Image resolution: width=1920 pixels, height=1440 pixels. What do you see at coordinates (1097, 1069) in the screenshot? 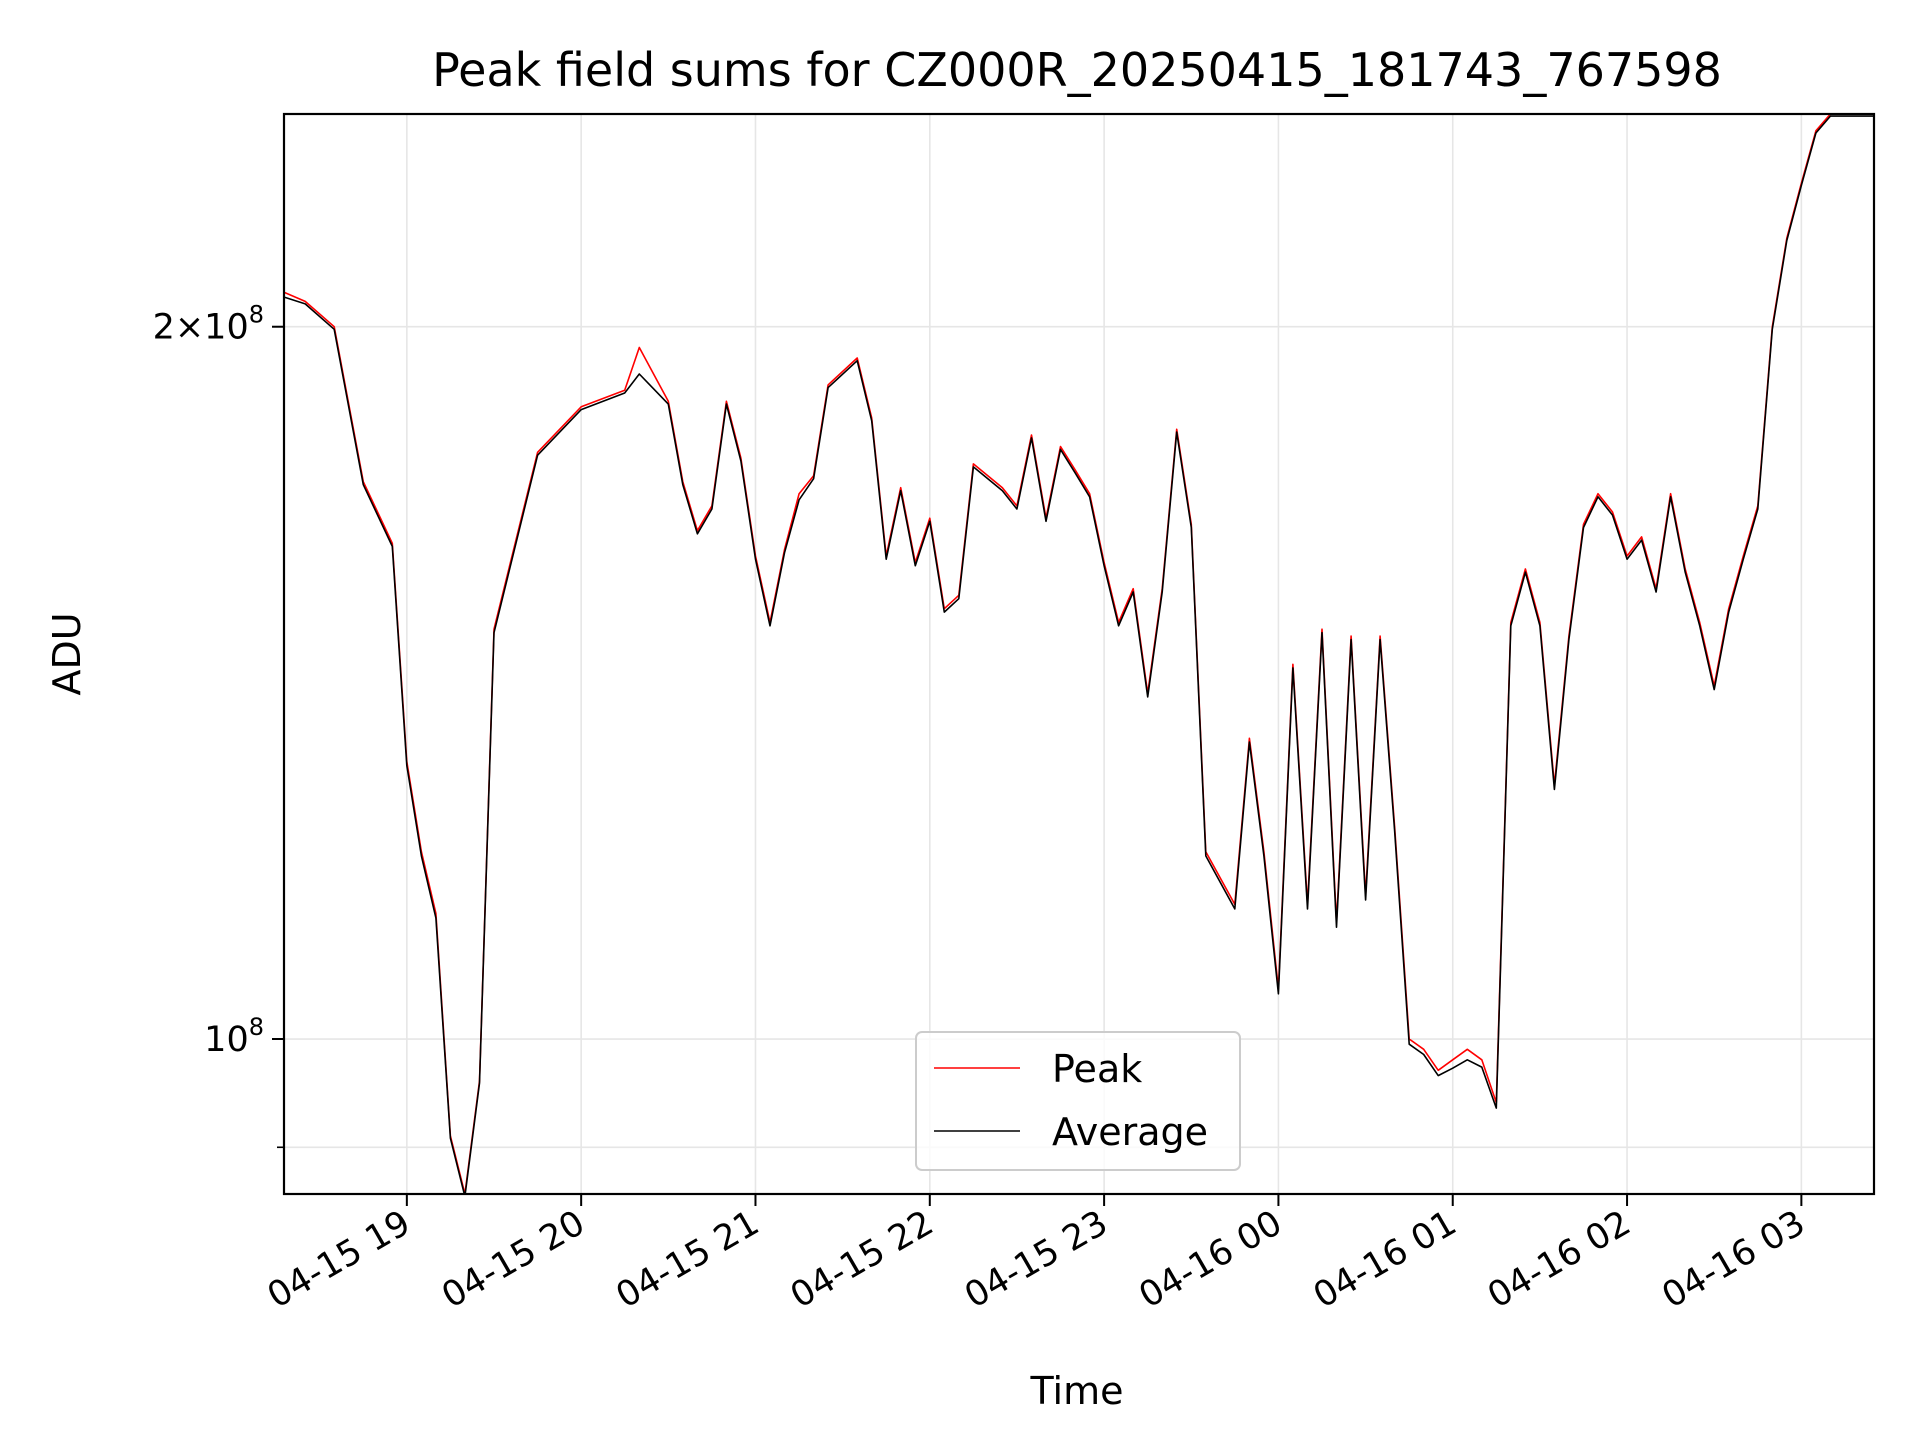
I see `legend-label-peak: Peak` at bounding box center [1097, 1069].